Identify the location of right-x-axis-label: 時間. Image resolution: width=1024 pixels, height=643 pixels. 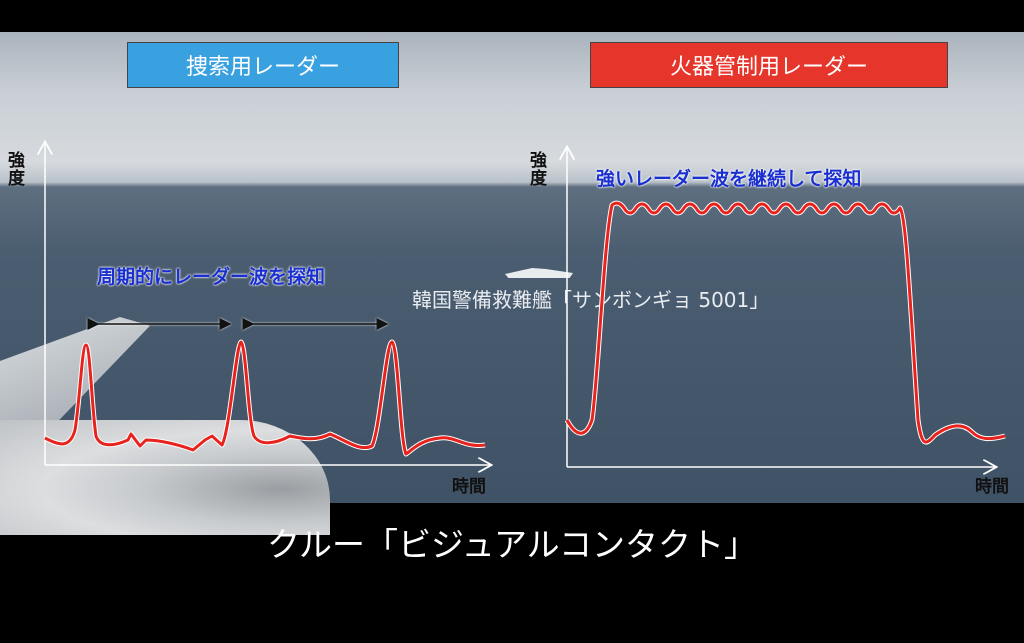
(992, 487).